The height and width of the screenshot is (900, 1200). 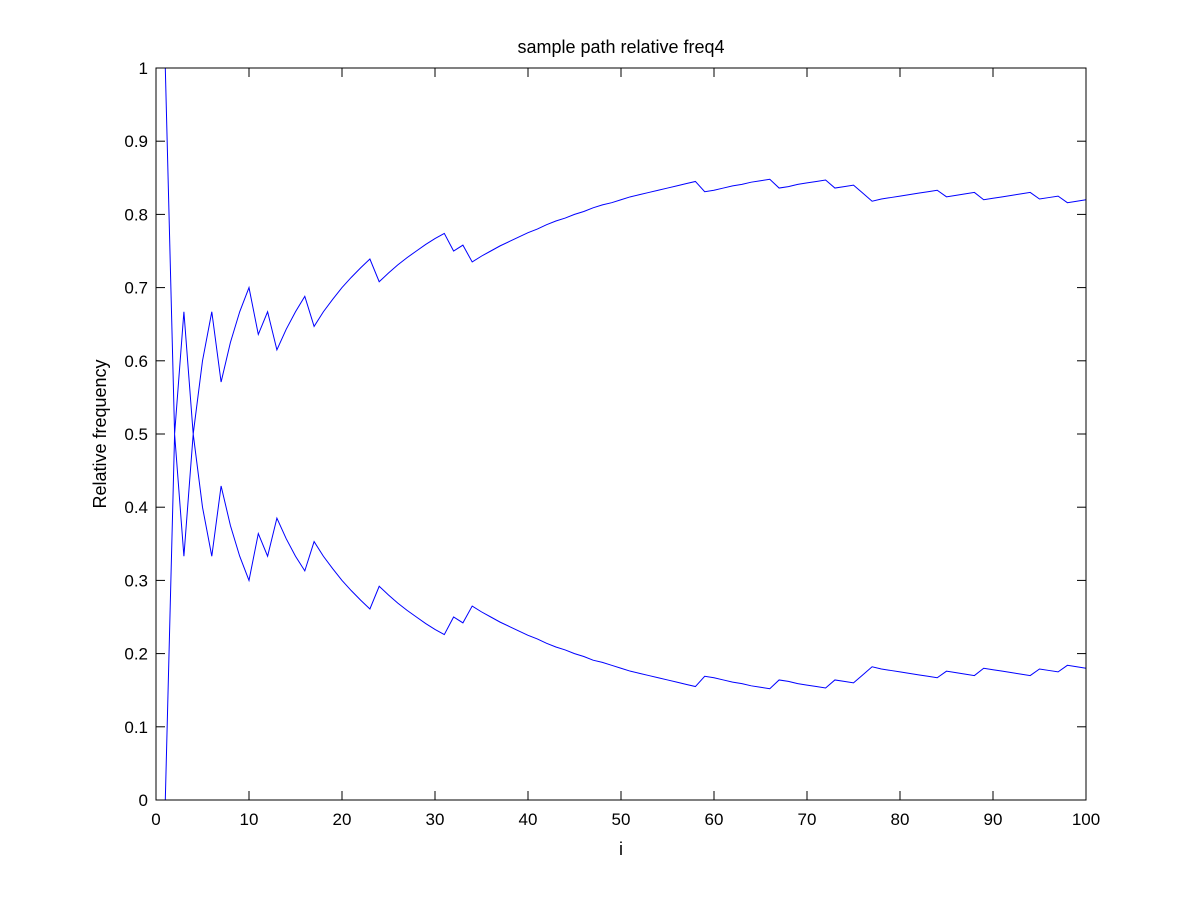 I want to click on y-tick-label: 0.6, so click(x=136, y=361).